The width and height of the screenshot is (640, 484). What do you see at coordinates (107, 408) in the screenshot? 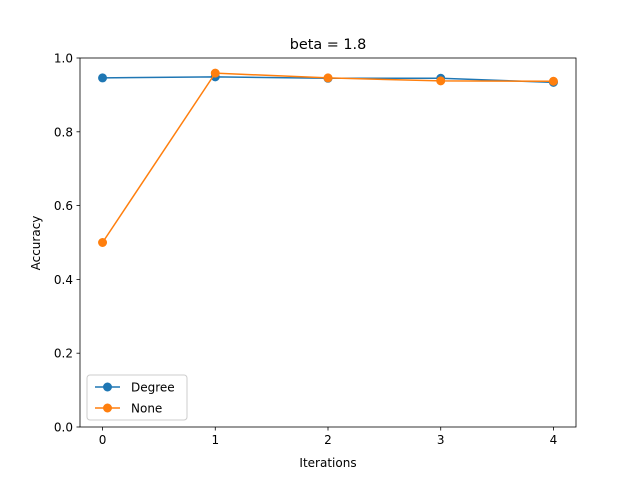
I see `legend-marker-none` at bounding box center [107, 408].